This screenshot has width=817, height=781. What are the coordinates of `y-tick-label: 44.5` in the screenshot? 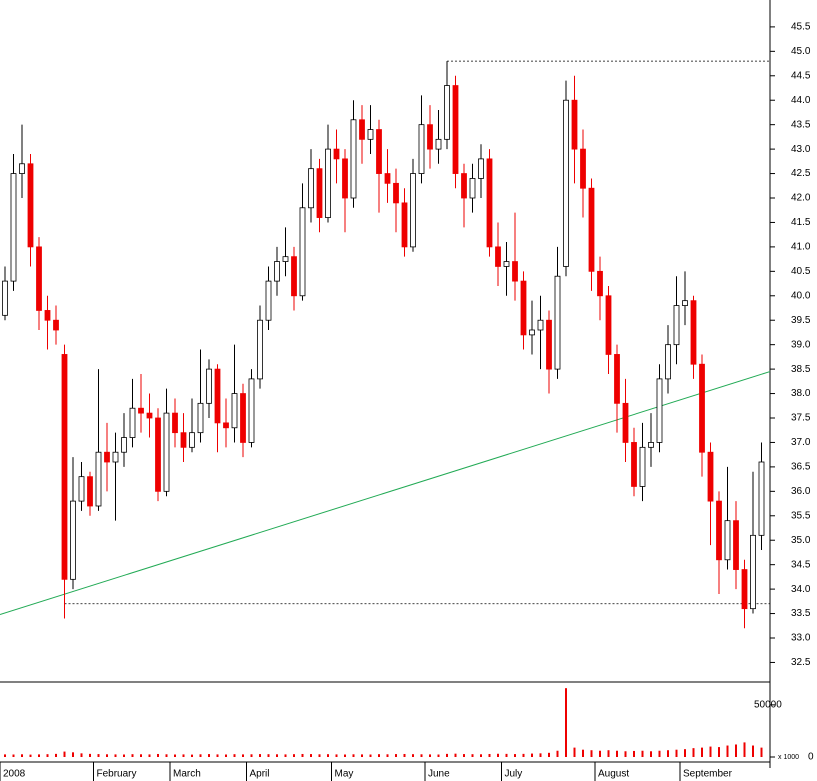 It's located at (801, 75).